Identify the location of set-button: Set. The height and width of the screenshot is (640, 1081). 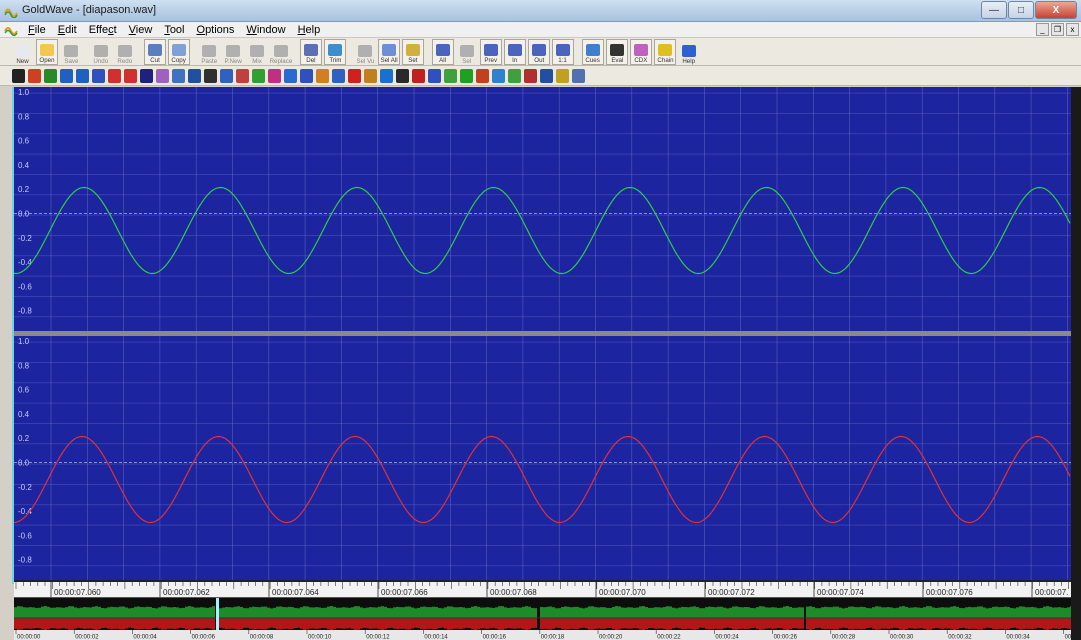
(413, 52).